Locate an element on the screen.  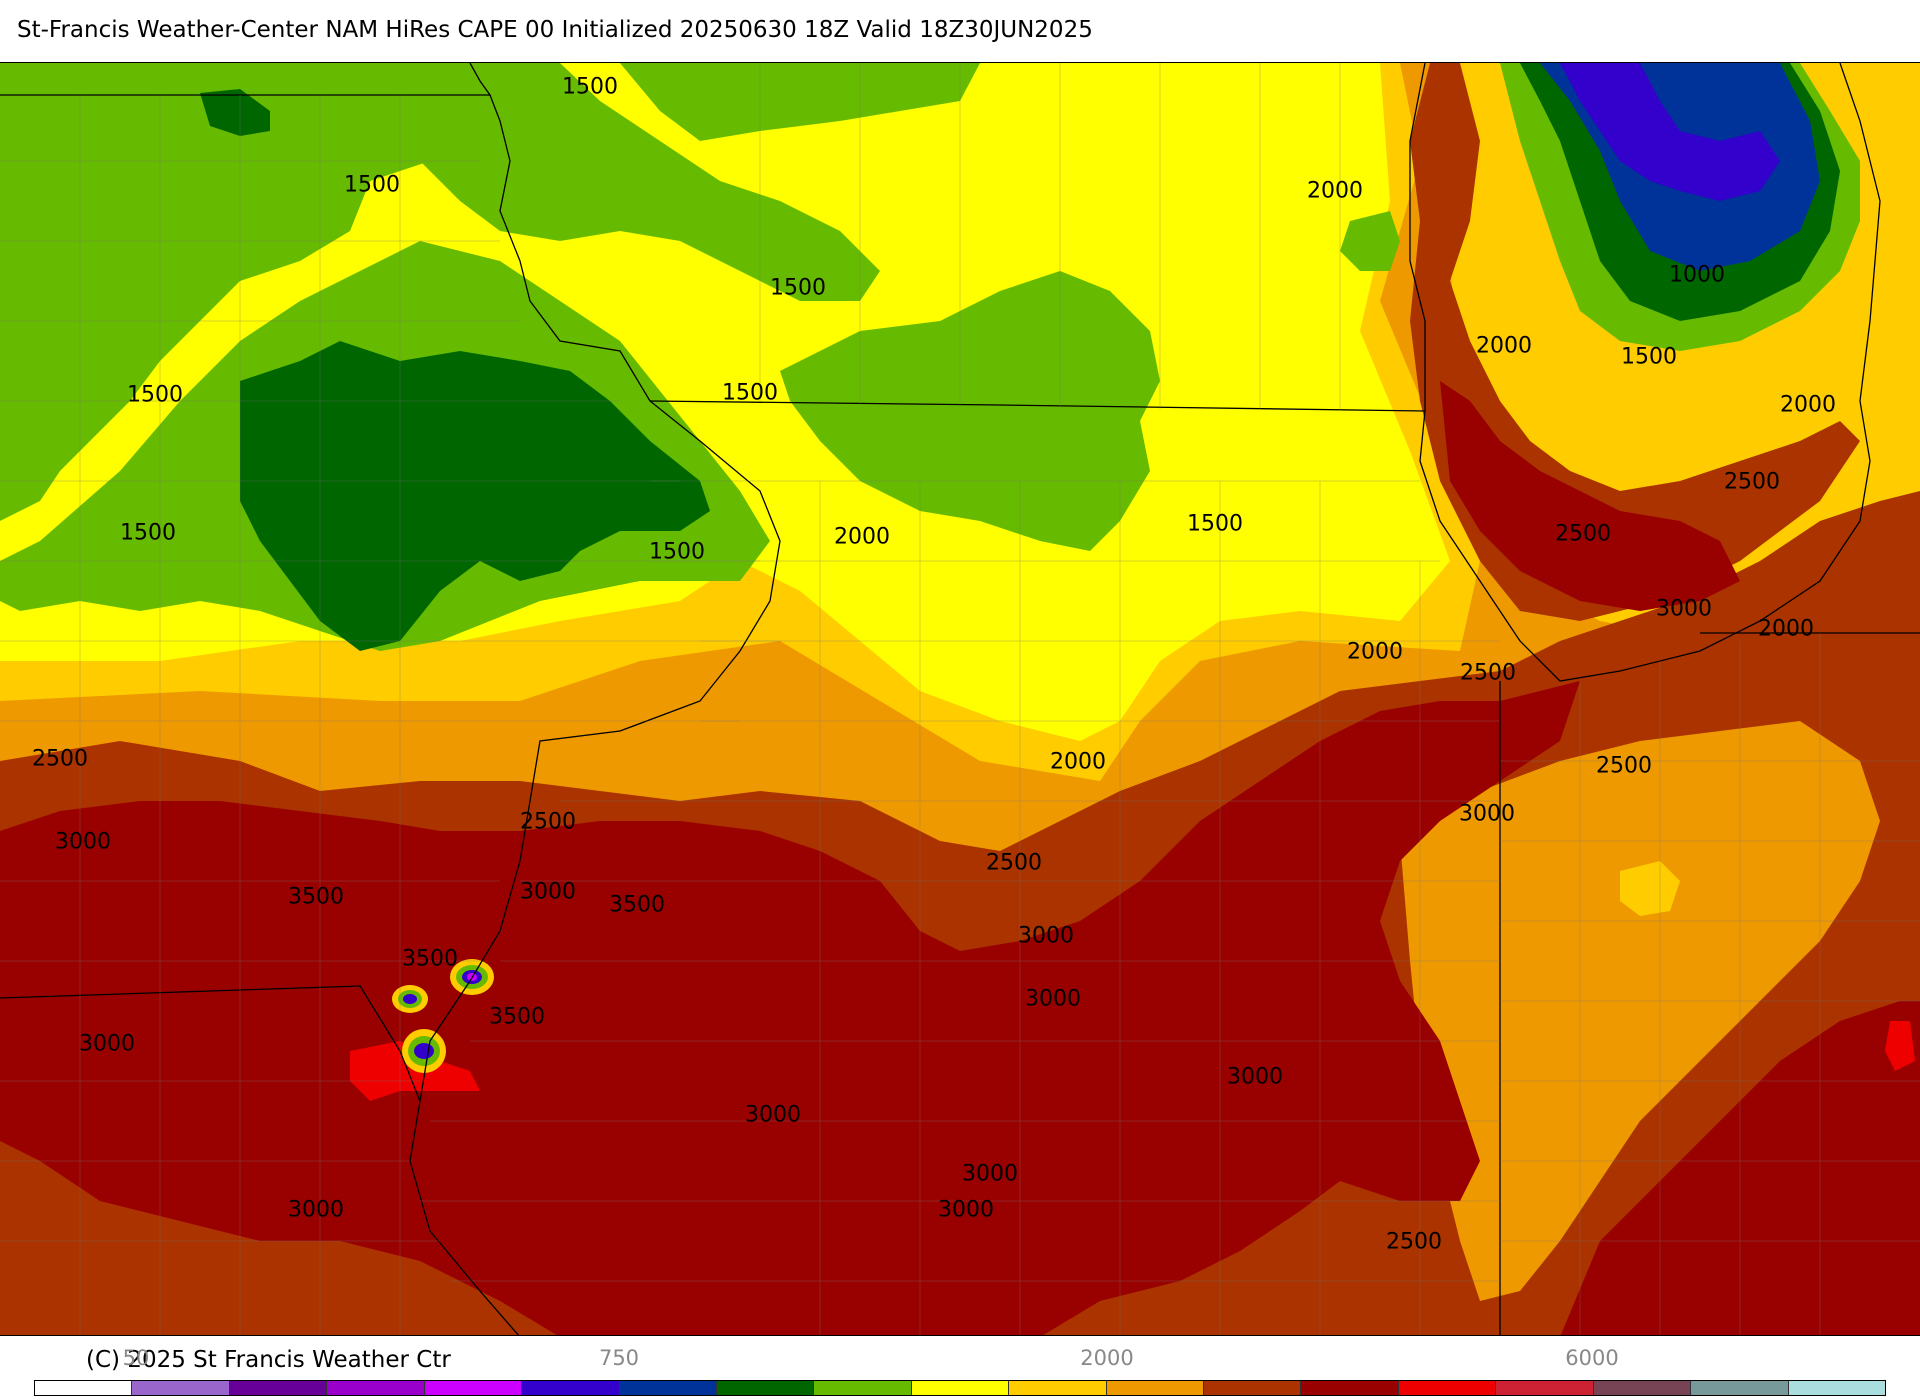
cape-band-darkgreen-north is located at coordinates (235, 112).